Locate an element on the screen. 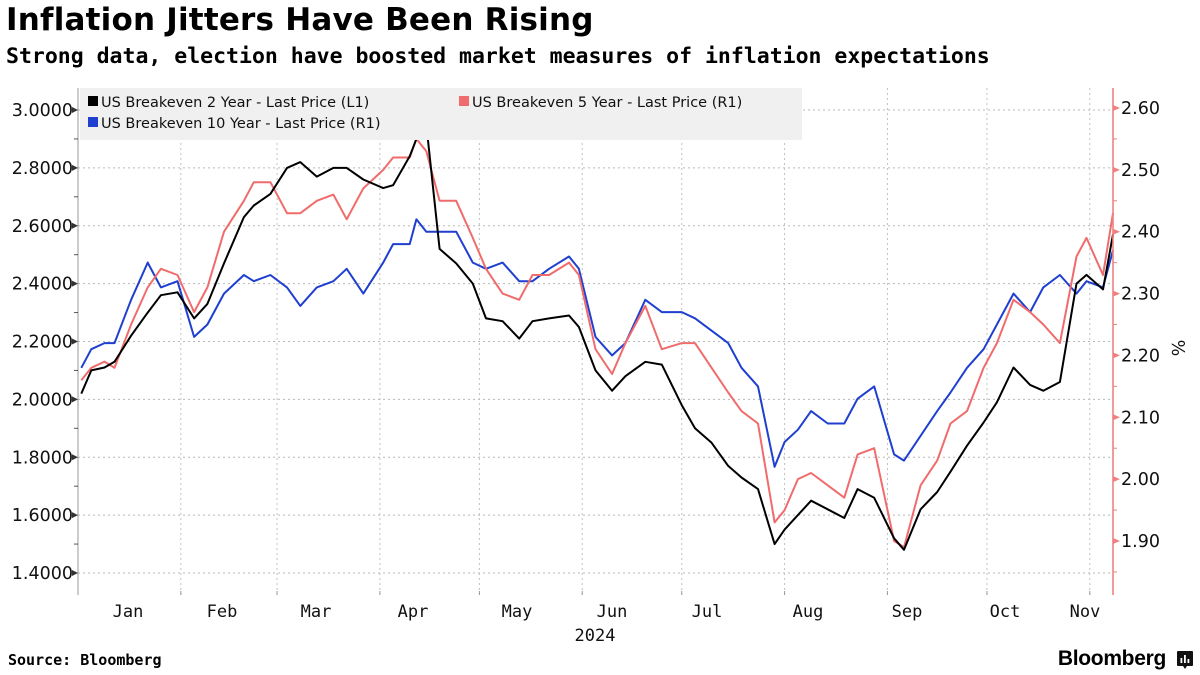 The height and width of the screenshot is (675, 1200). right-axis-unit-label: % is located at coordinates (1177, 348).